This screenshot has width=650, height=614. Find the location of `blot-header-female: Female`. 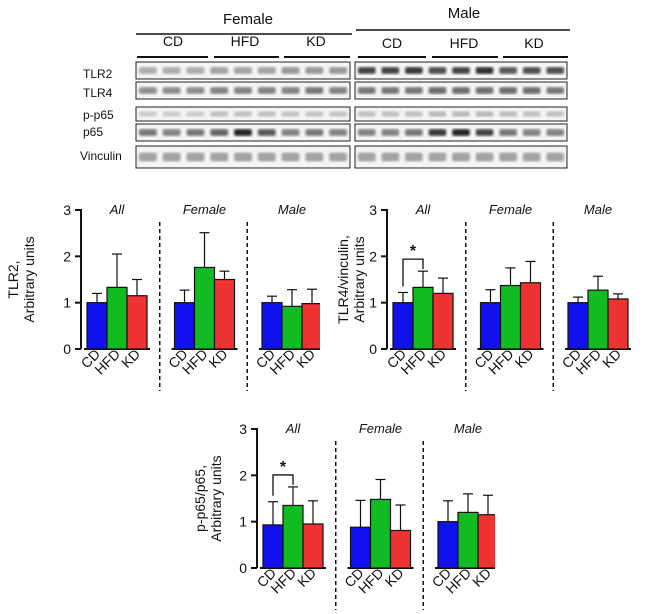

blot-header-female: Female is located at coordinates (248, 19).